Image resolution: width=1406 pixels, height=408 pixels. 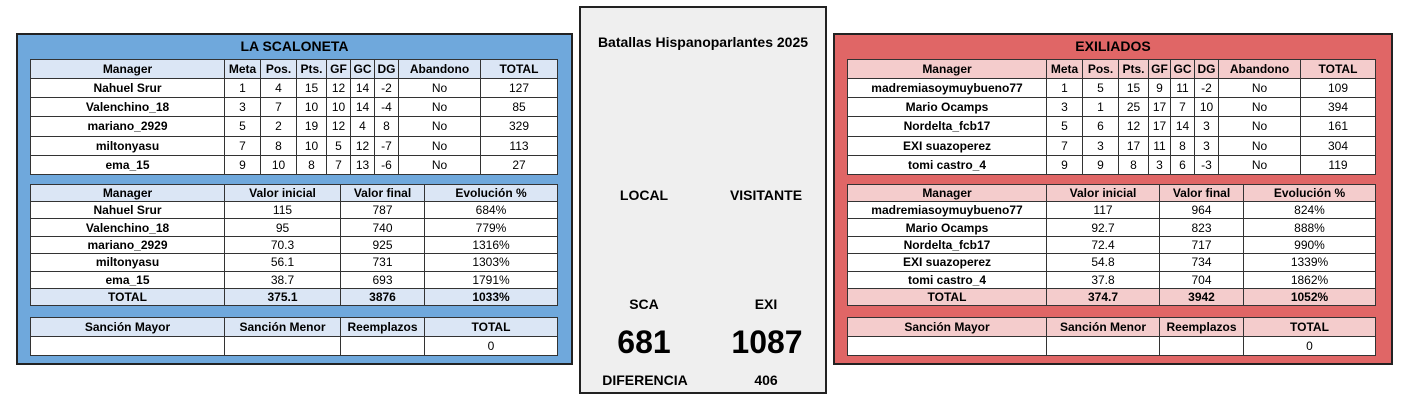 I want to click on data-cell: 115, so click(x=282, y=210).